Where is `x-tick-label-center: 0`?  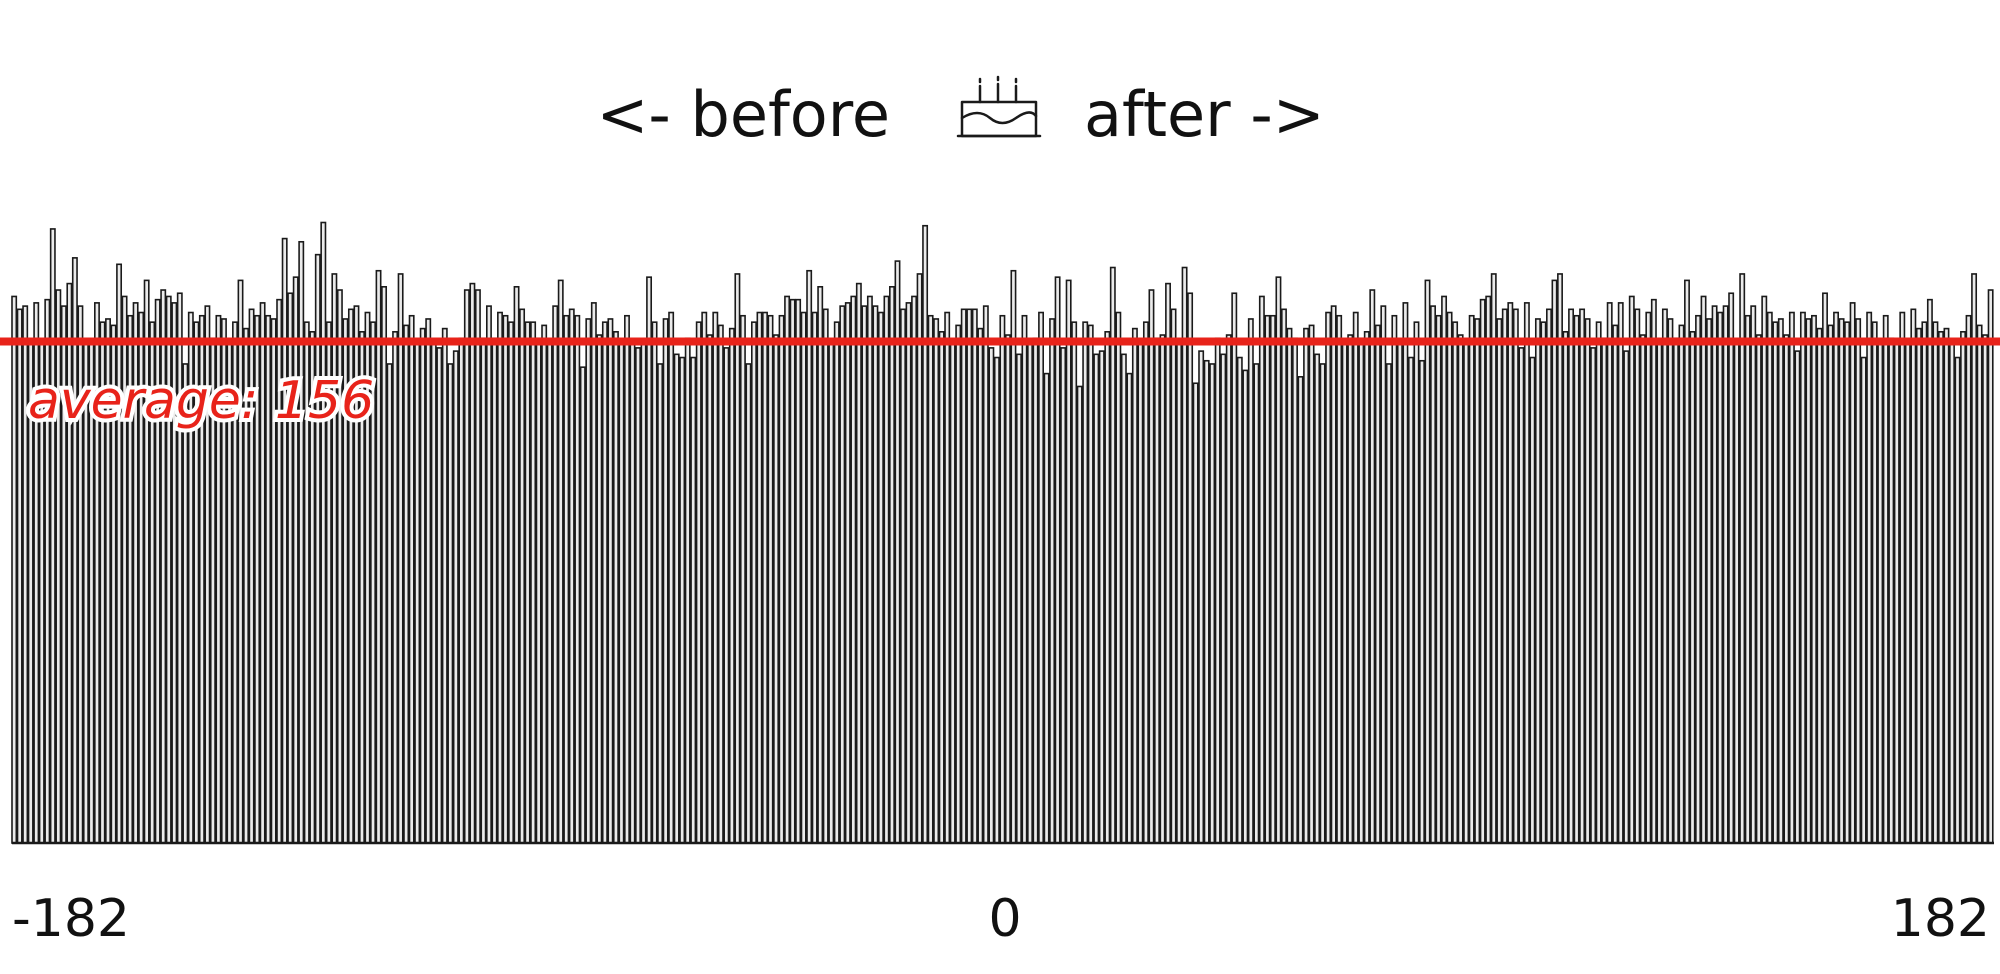 x-tick-label-center: 0 is located at coordinates (1004, 919).